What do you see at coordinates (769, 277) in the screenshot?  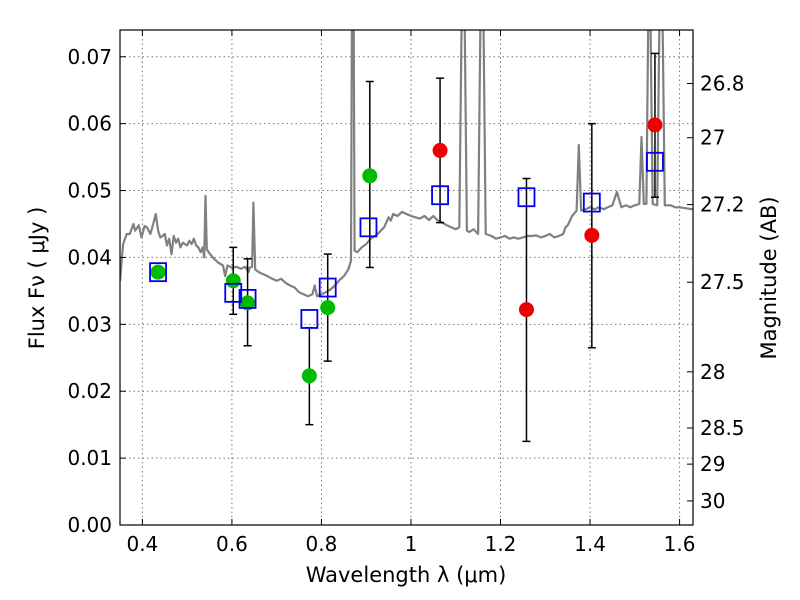 I see `y2-axis-label: Magnitude (AB)` at bounding box center [769, 277].